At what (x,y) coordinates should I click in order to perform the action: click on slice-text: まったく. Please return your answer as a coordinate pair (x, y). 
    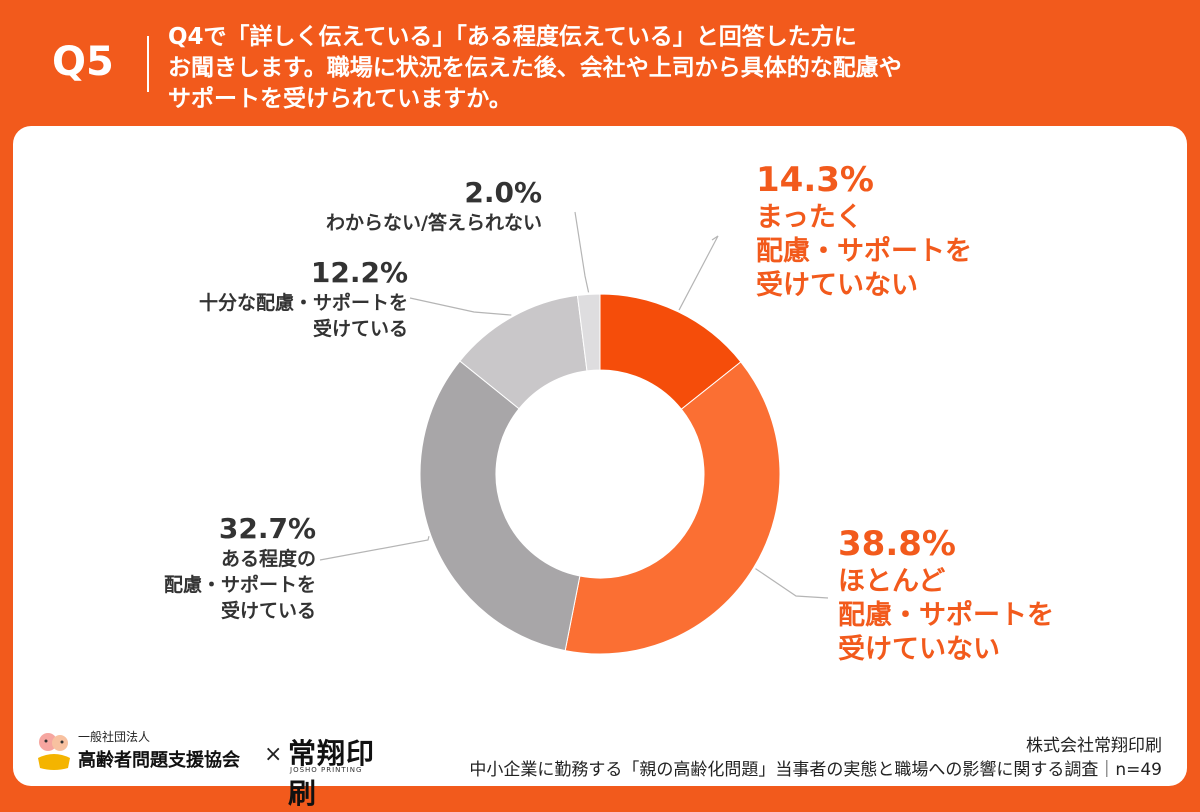
    Looking at the image, I should click on (809, 217).